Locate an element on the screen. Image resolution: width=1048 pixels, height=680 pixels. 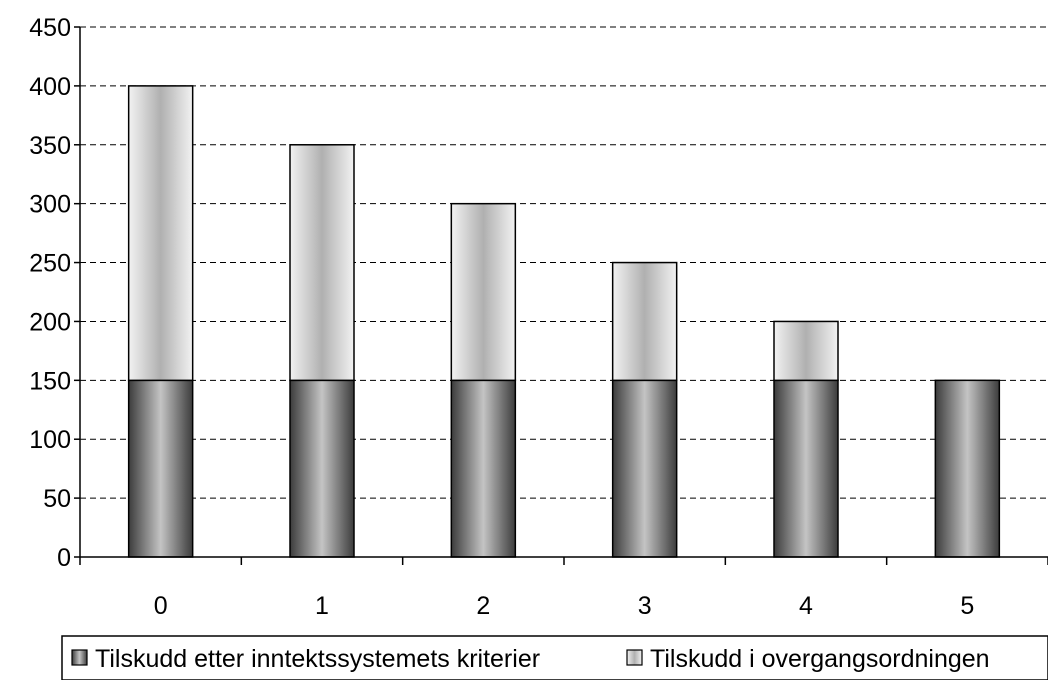
legend-label-series-2: Tilskudd i overgangsordningen is located at coordinates (820, 659).